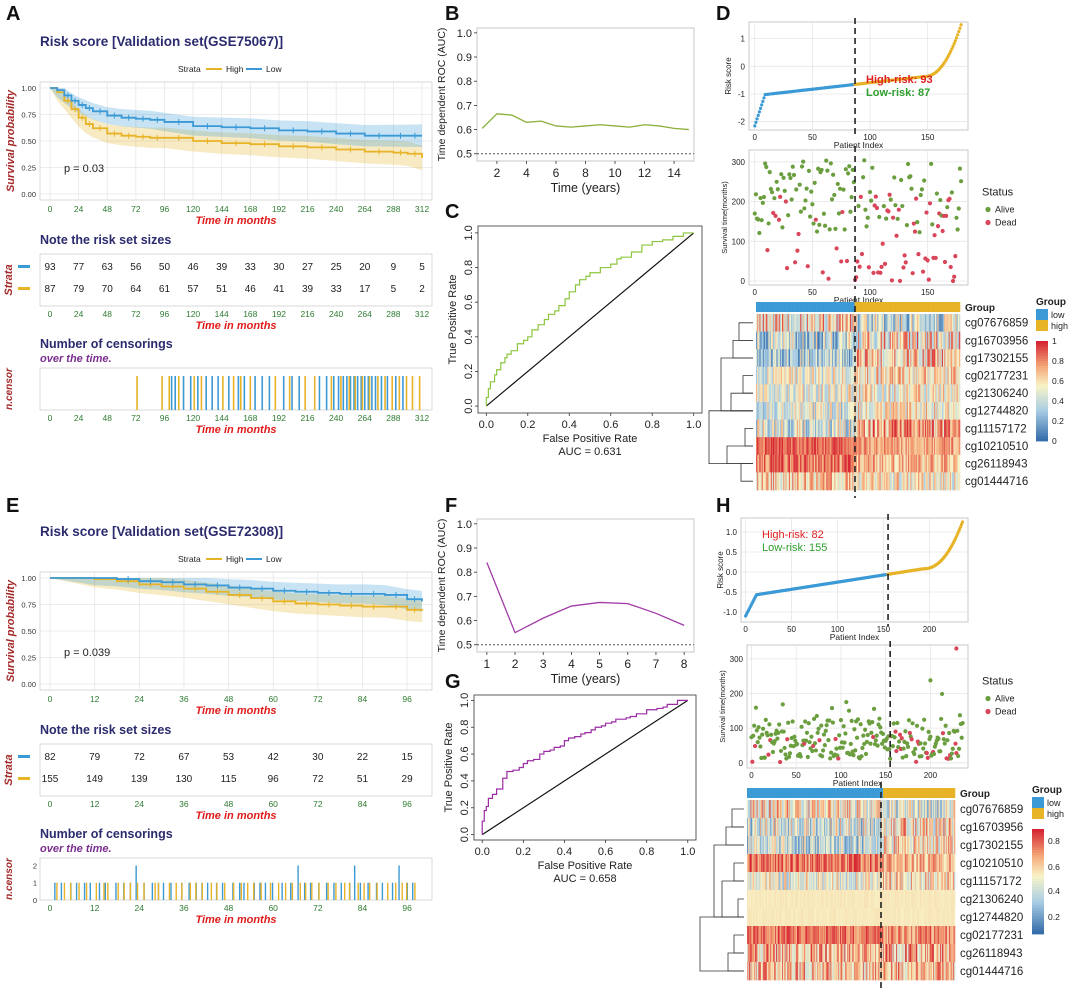 The height and width of the screenshot is (993, 1072). Describe the element at coordinates (955, 41) in the screenshot. I see `risk-point` at that location.